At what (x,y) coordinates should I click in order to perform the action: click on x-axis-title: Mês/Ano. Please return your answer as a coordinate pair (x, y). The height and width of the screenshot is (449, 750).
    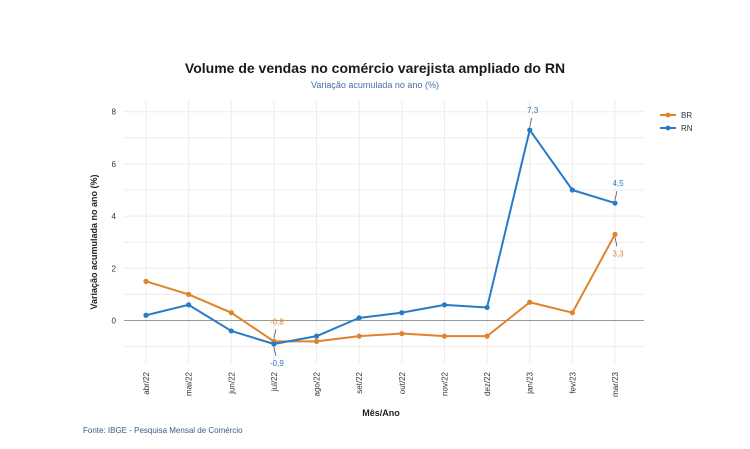
    Looking at the image, I should click on (381, 413).